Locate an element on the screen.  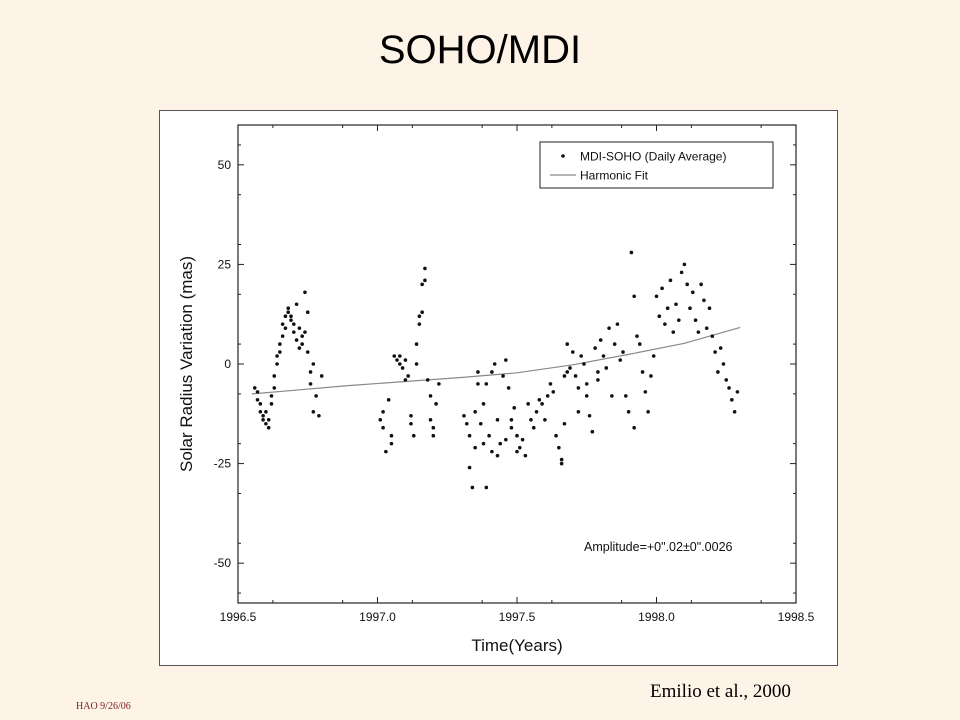
legend-box is located at coordinates (656, 165).